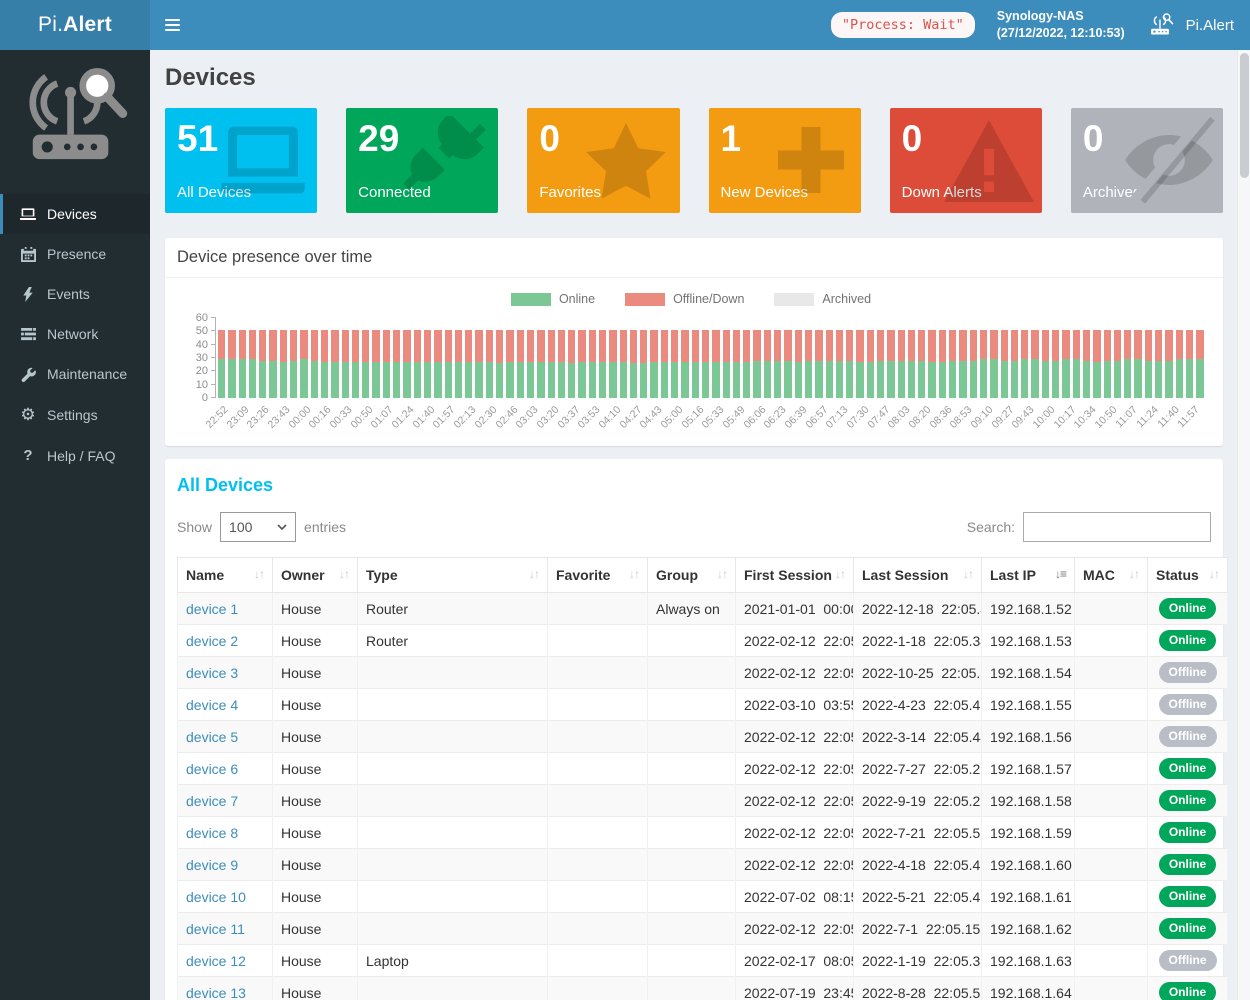  What do you see at coordinates (212, 832) in the screenshot?
I see `device-link: device 8` at bounding box center [212, 832].